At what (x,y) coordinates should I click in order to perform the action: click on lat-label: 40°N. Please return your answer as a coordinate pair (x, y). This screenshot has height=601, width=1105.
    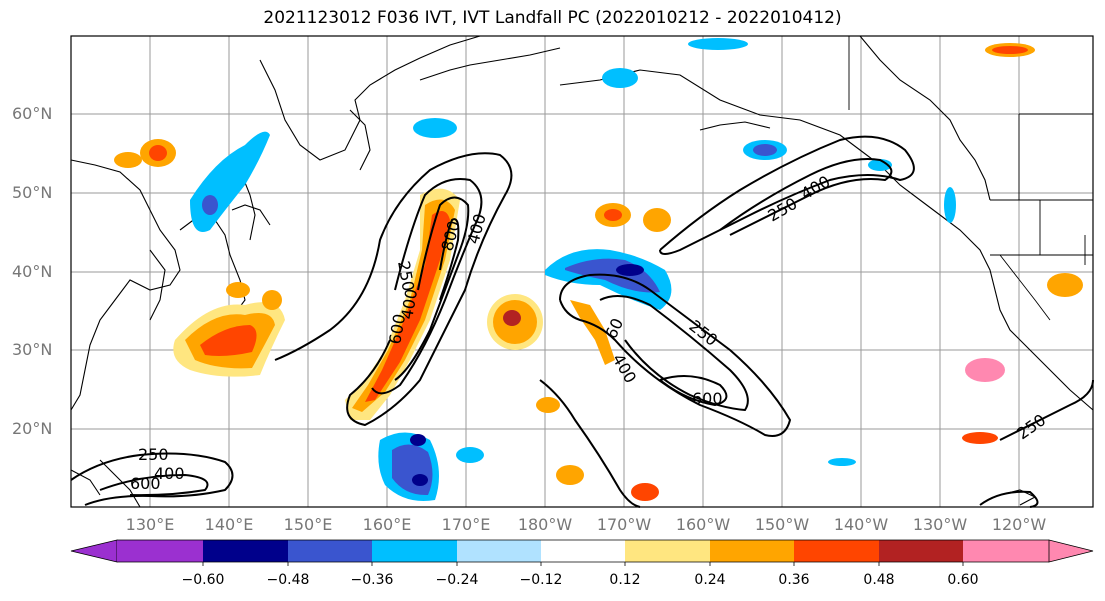
    Looking at the image, I should click on (32, 271).